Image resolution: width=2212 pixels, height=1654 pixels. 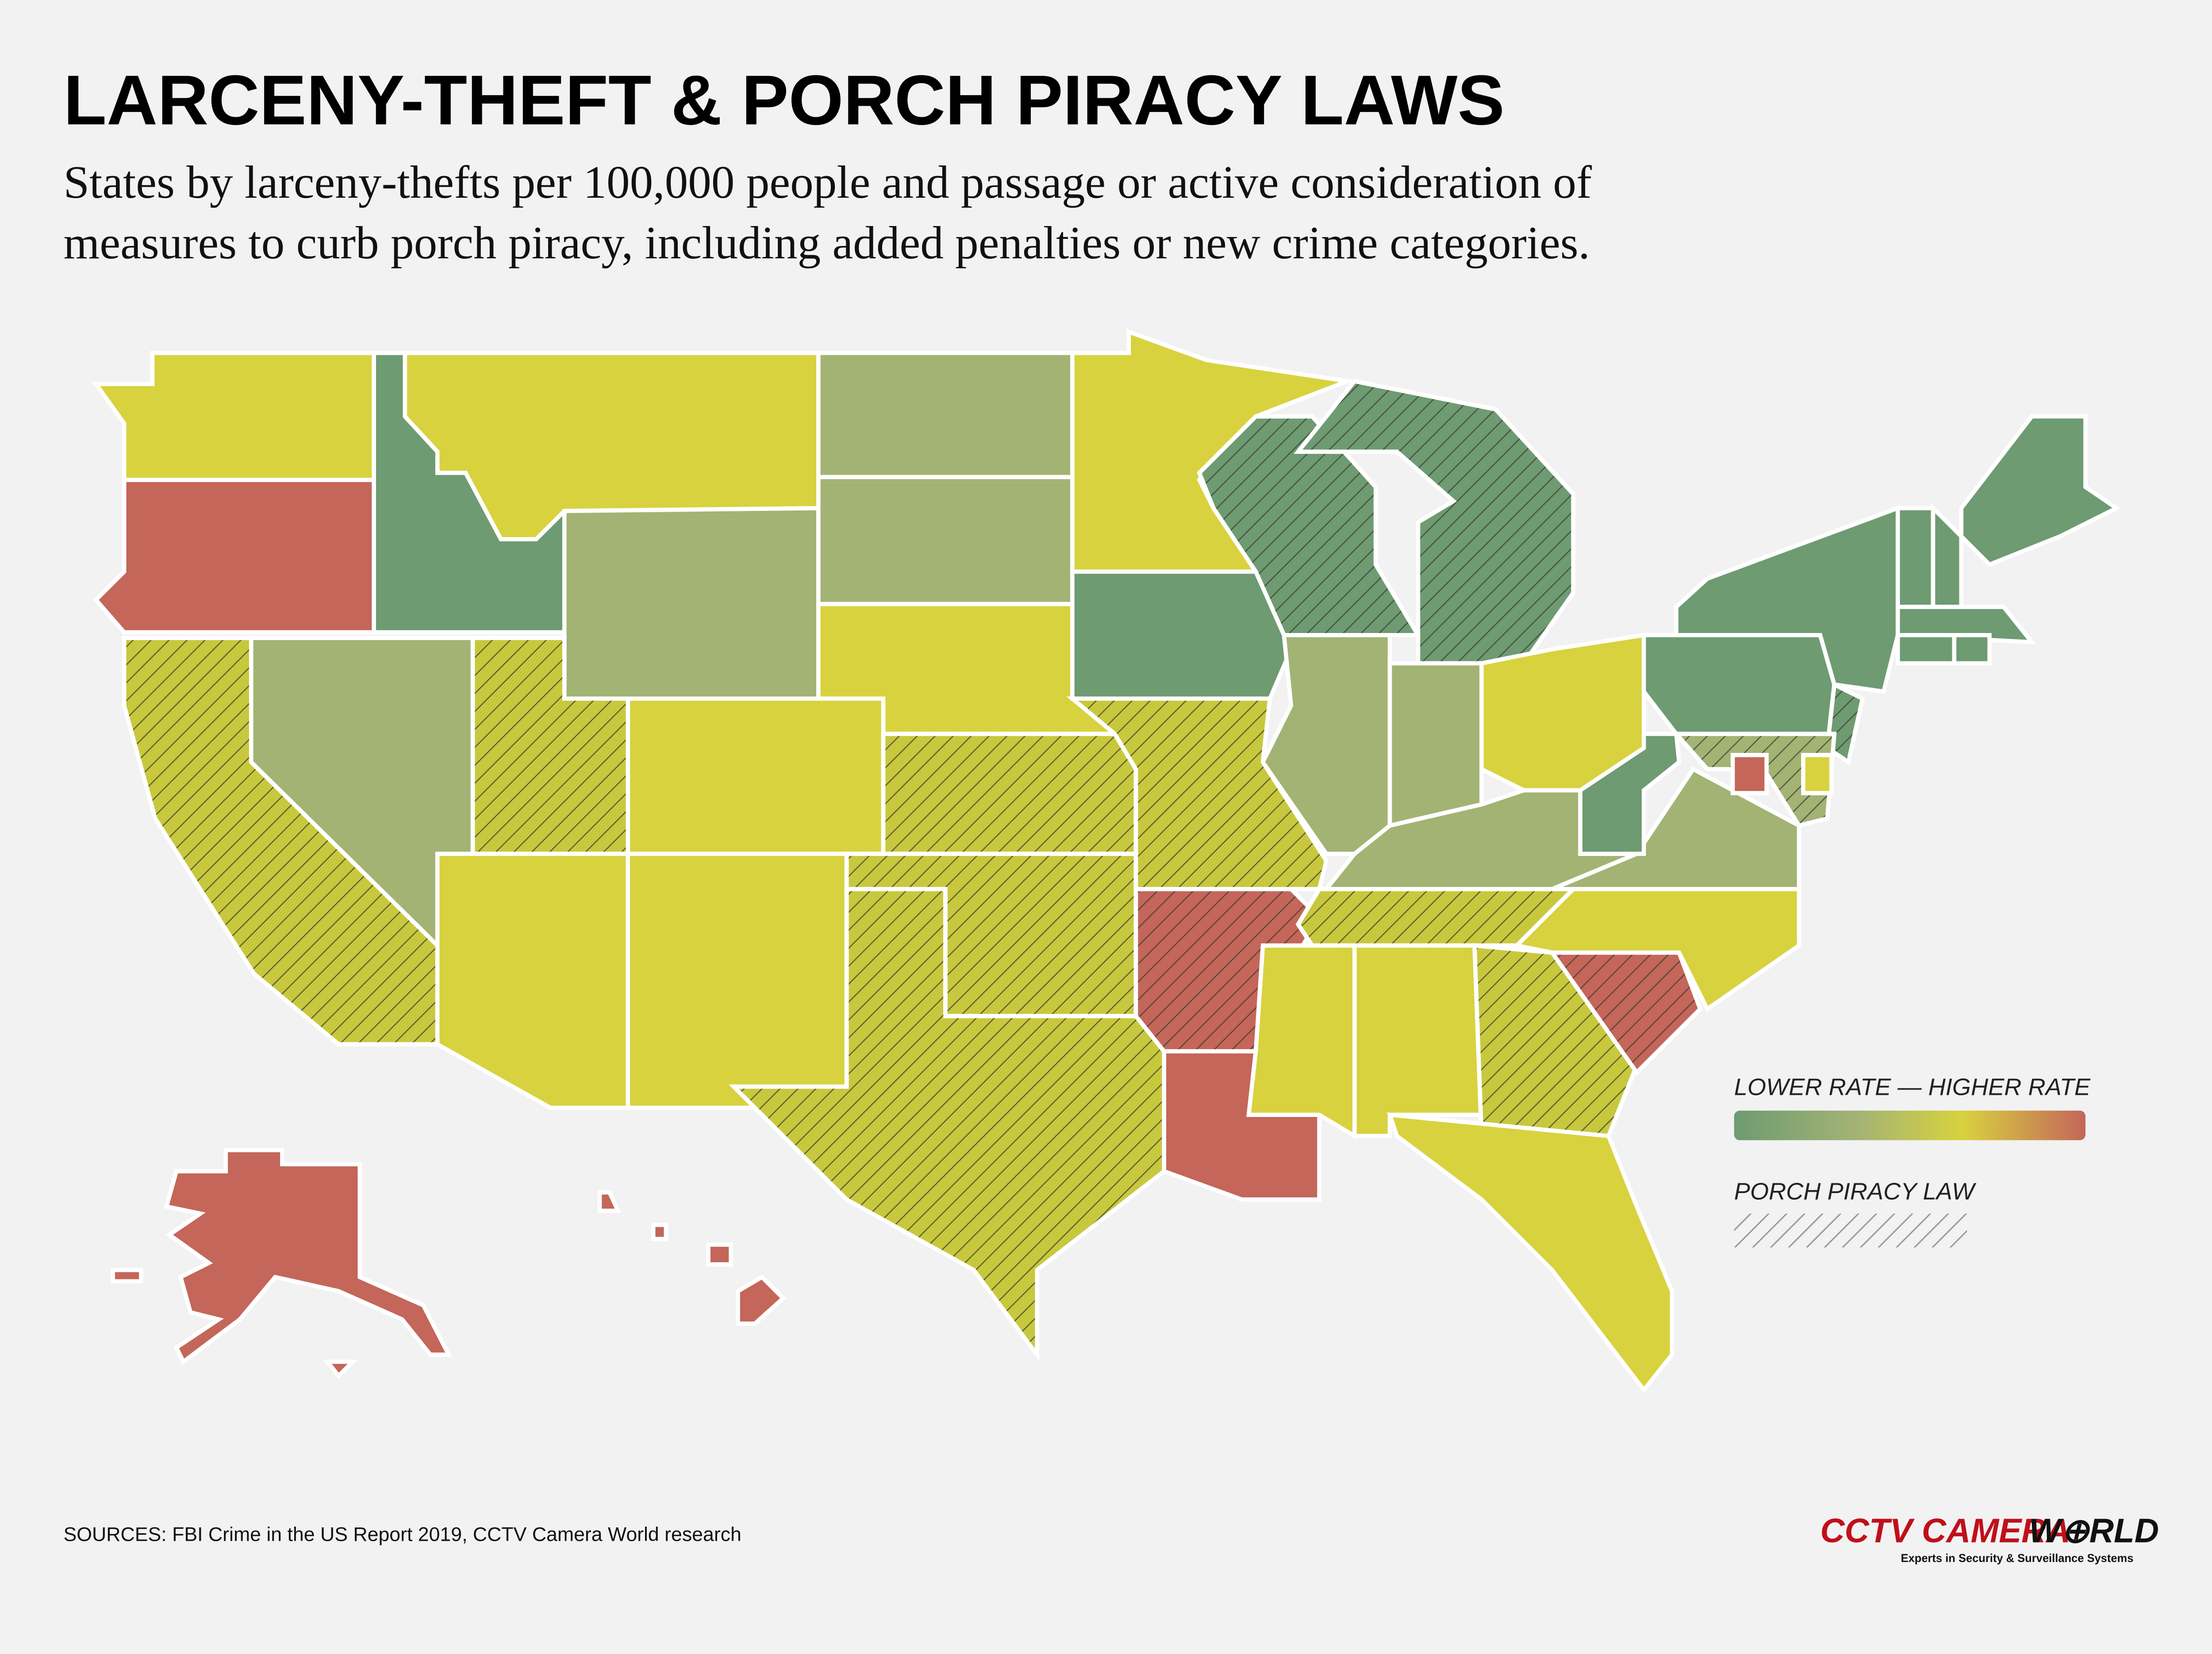 What do you see at coordinates (1851, 1230) in the screenshot?
I see `legend-hatch` at bounding box center [1851, 1230].